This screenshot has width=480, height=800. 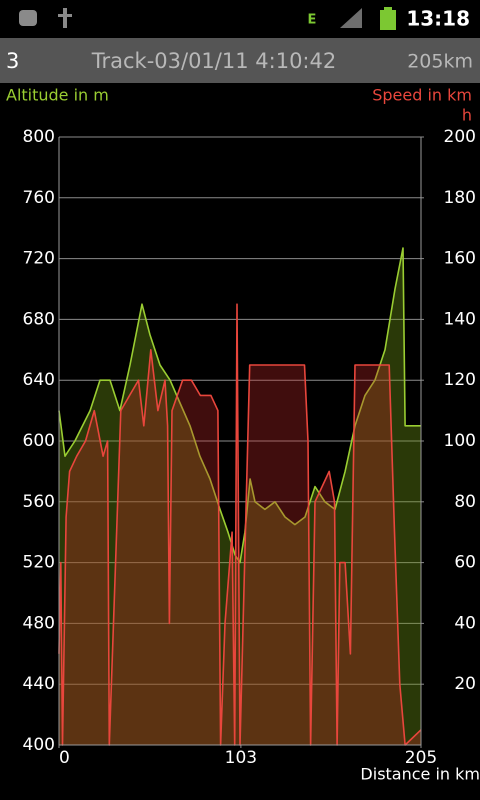 What do you see at coordinates (39, 259) in the screenshot?
I see `y-tick-label: 720` at bounding box center [39, 259].